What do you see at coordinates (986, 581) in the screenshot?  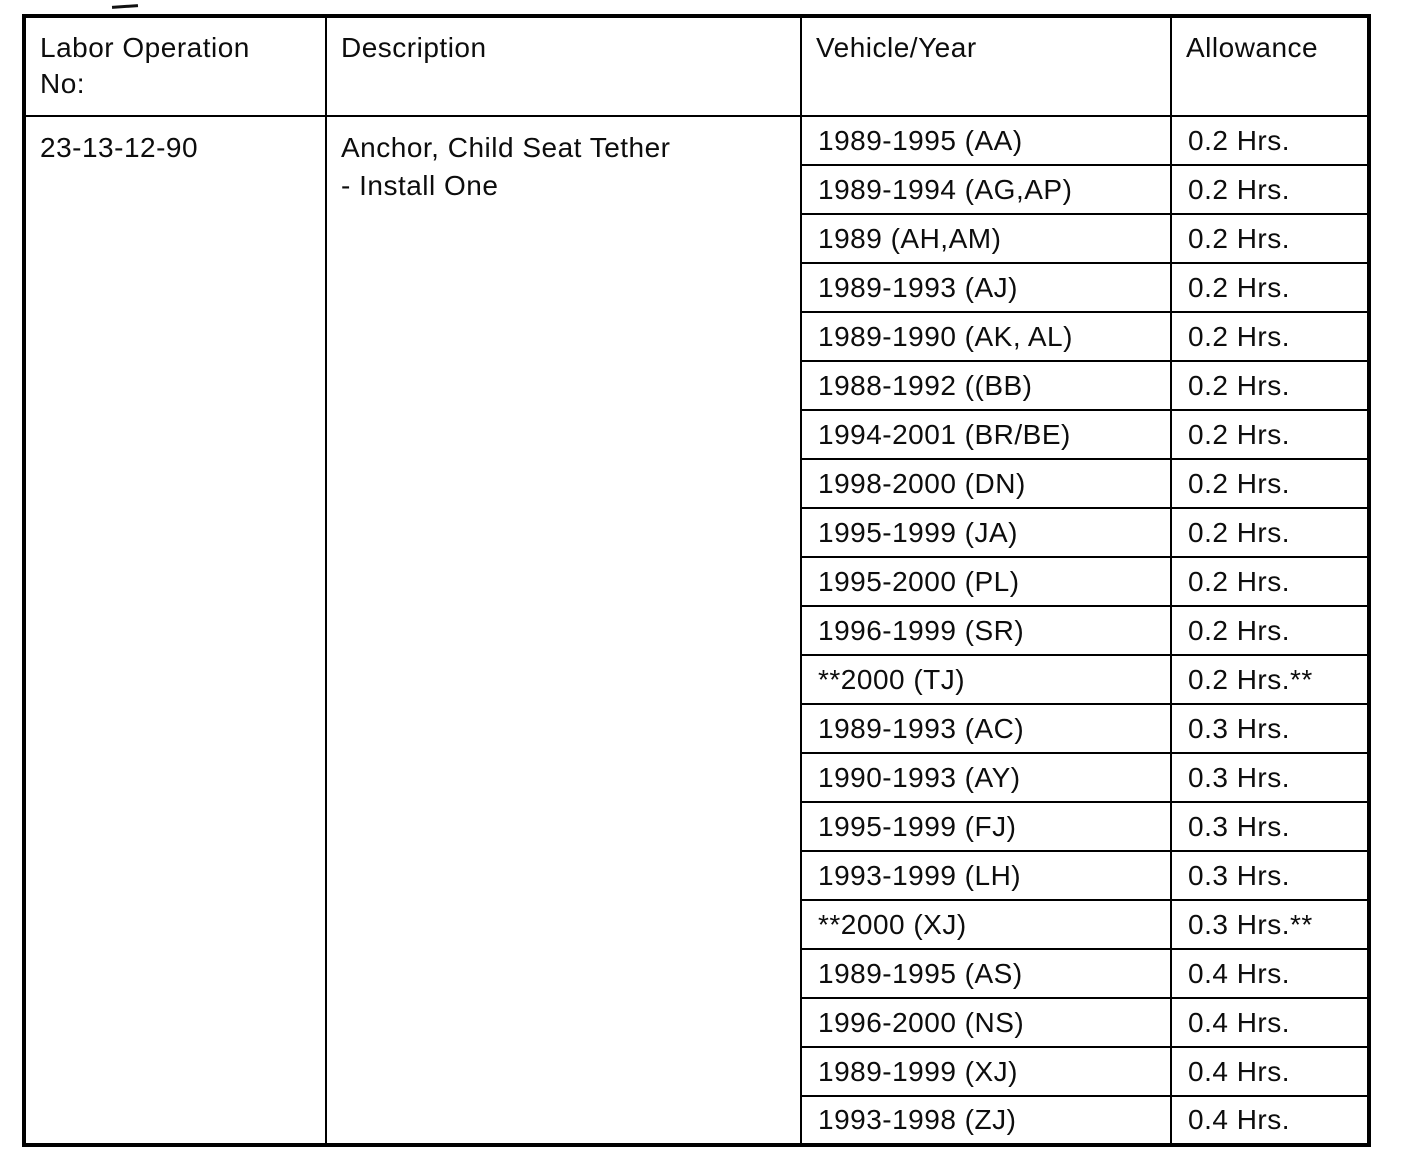 I see `vehicle-year-cell: 1995-2000 (PL)` at bounding box center [986, 581].